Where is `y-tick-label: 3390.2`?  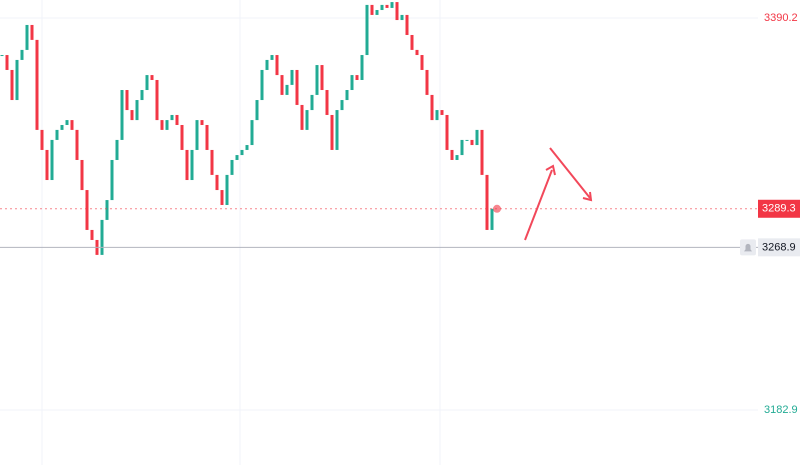
y-tick-label: 3390.2 is located at coordinates (781, 18).